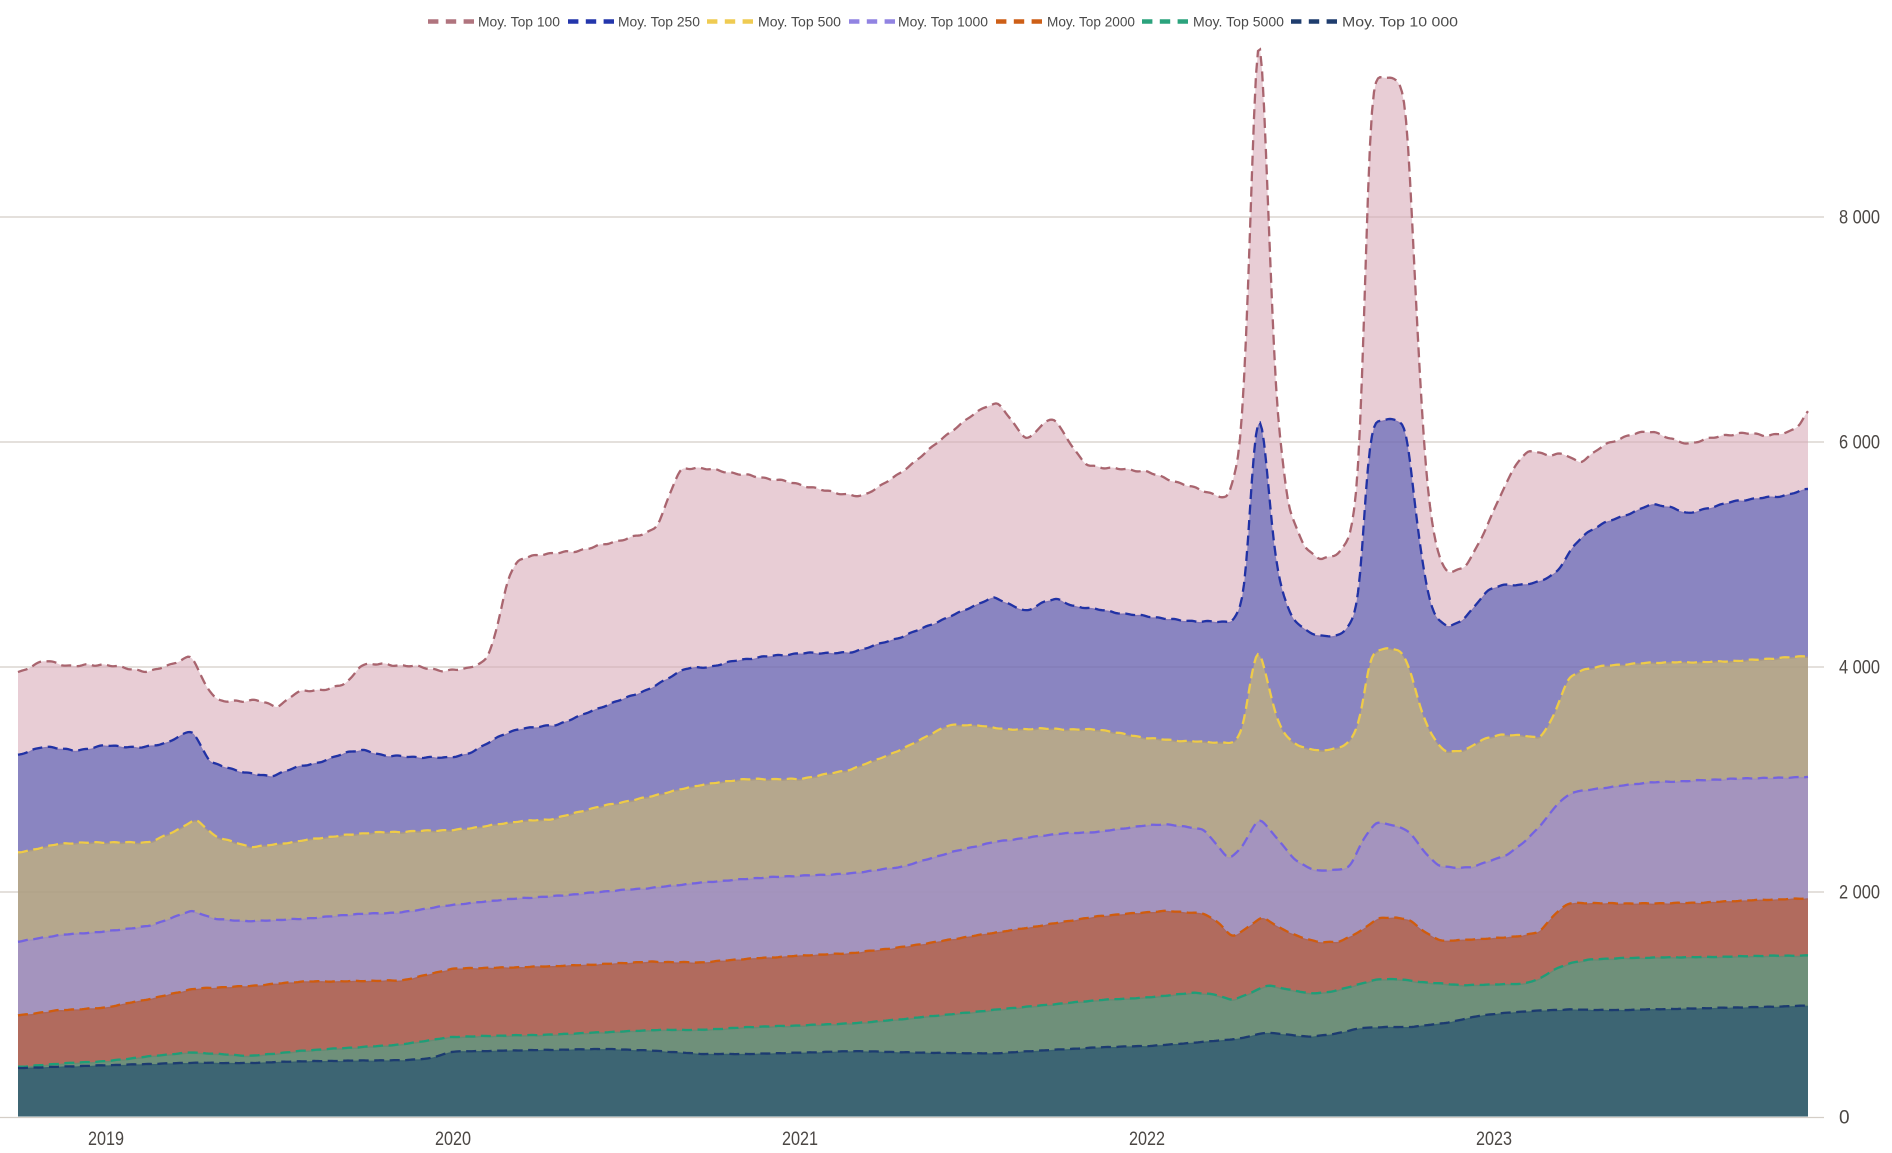 The width and height of the screenshot is (1892, 1153). What do you see at coordinates (1859, 668) in the screenshot?
I see `svg-text: 4 000` at bounding box center [1859, 668].